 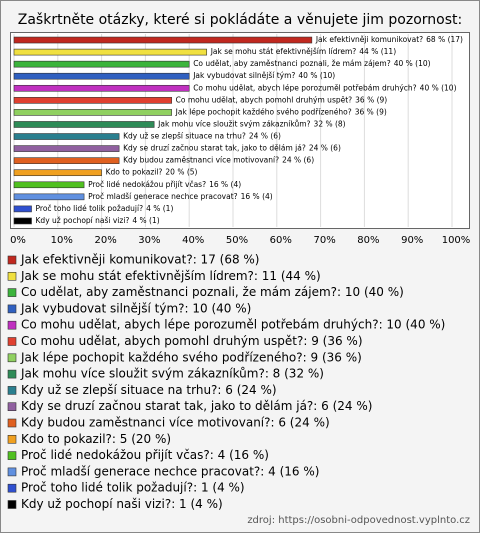 What do you see at coordinates (105, 240) in the screenshot?
I see `x-tick-label: 20%` at bounding box center [105, 240].